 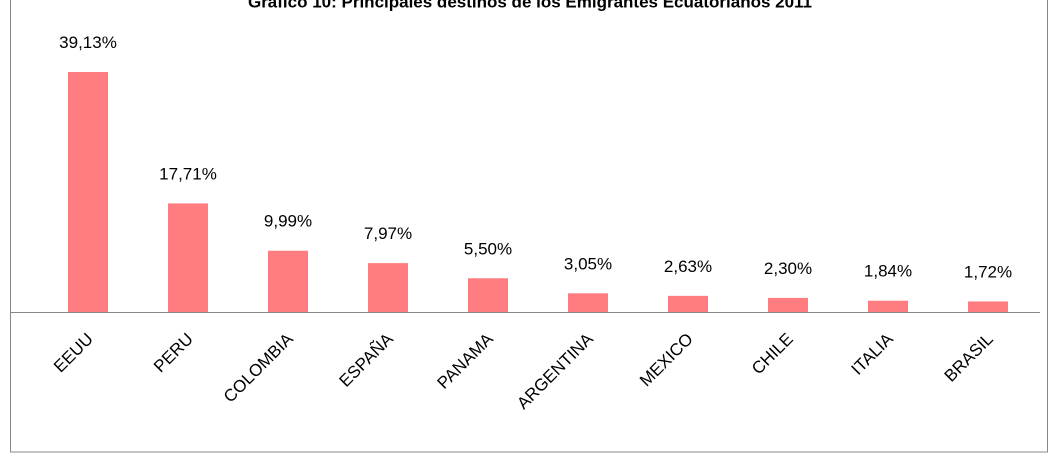 What do you see at coordinates (388, 233) in the screenshot?
I see `data-label: 7,97%` at bounding box center [388, 233].